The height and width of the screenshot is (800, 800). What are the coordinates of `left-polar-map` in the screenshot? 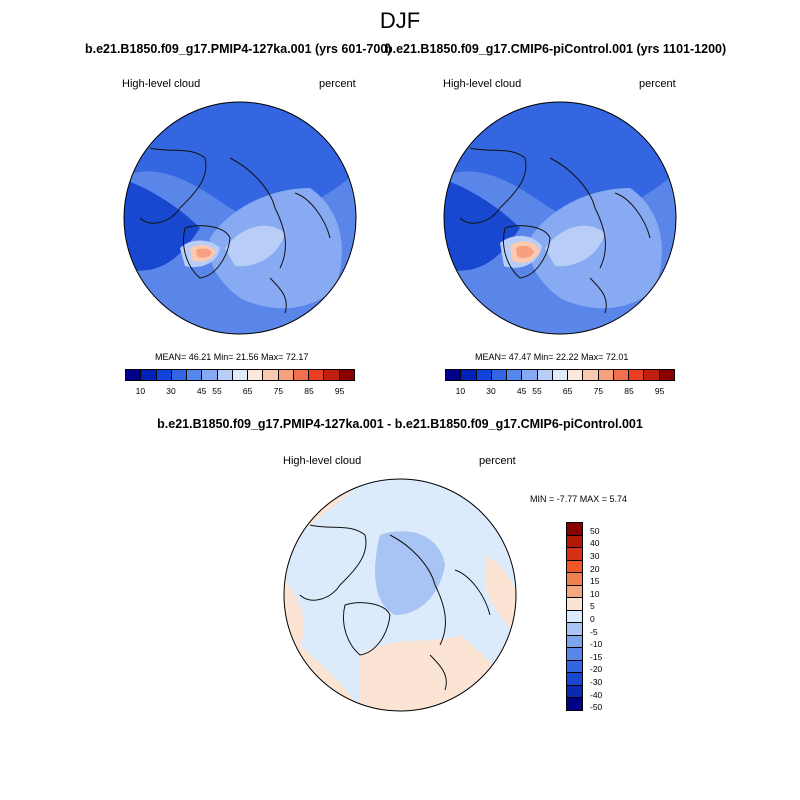 It's located at (240, 218).